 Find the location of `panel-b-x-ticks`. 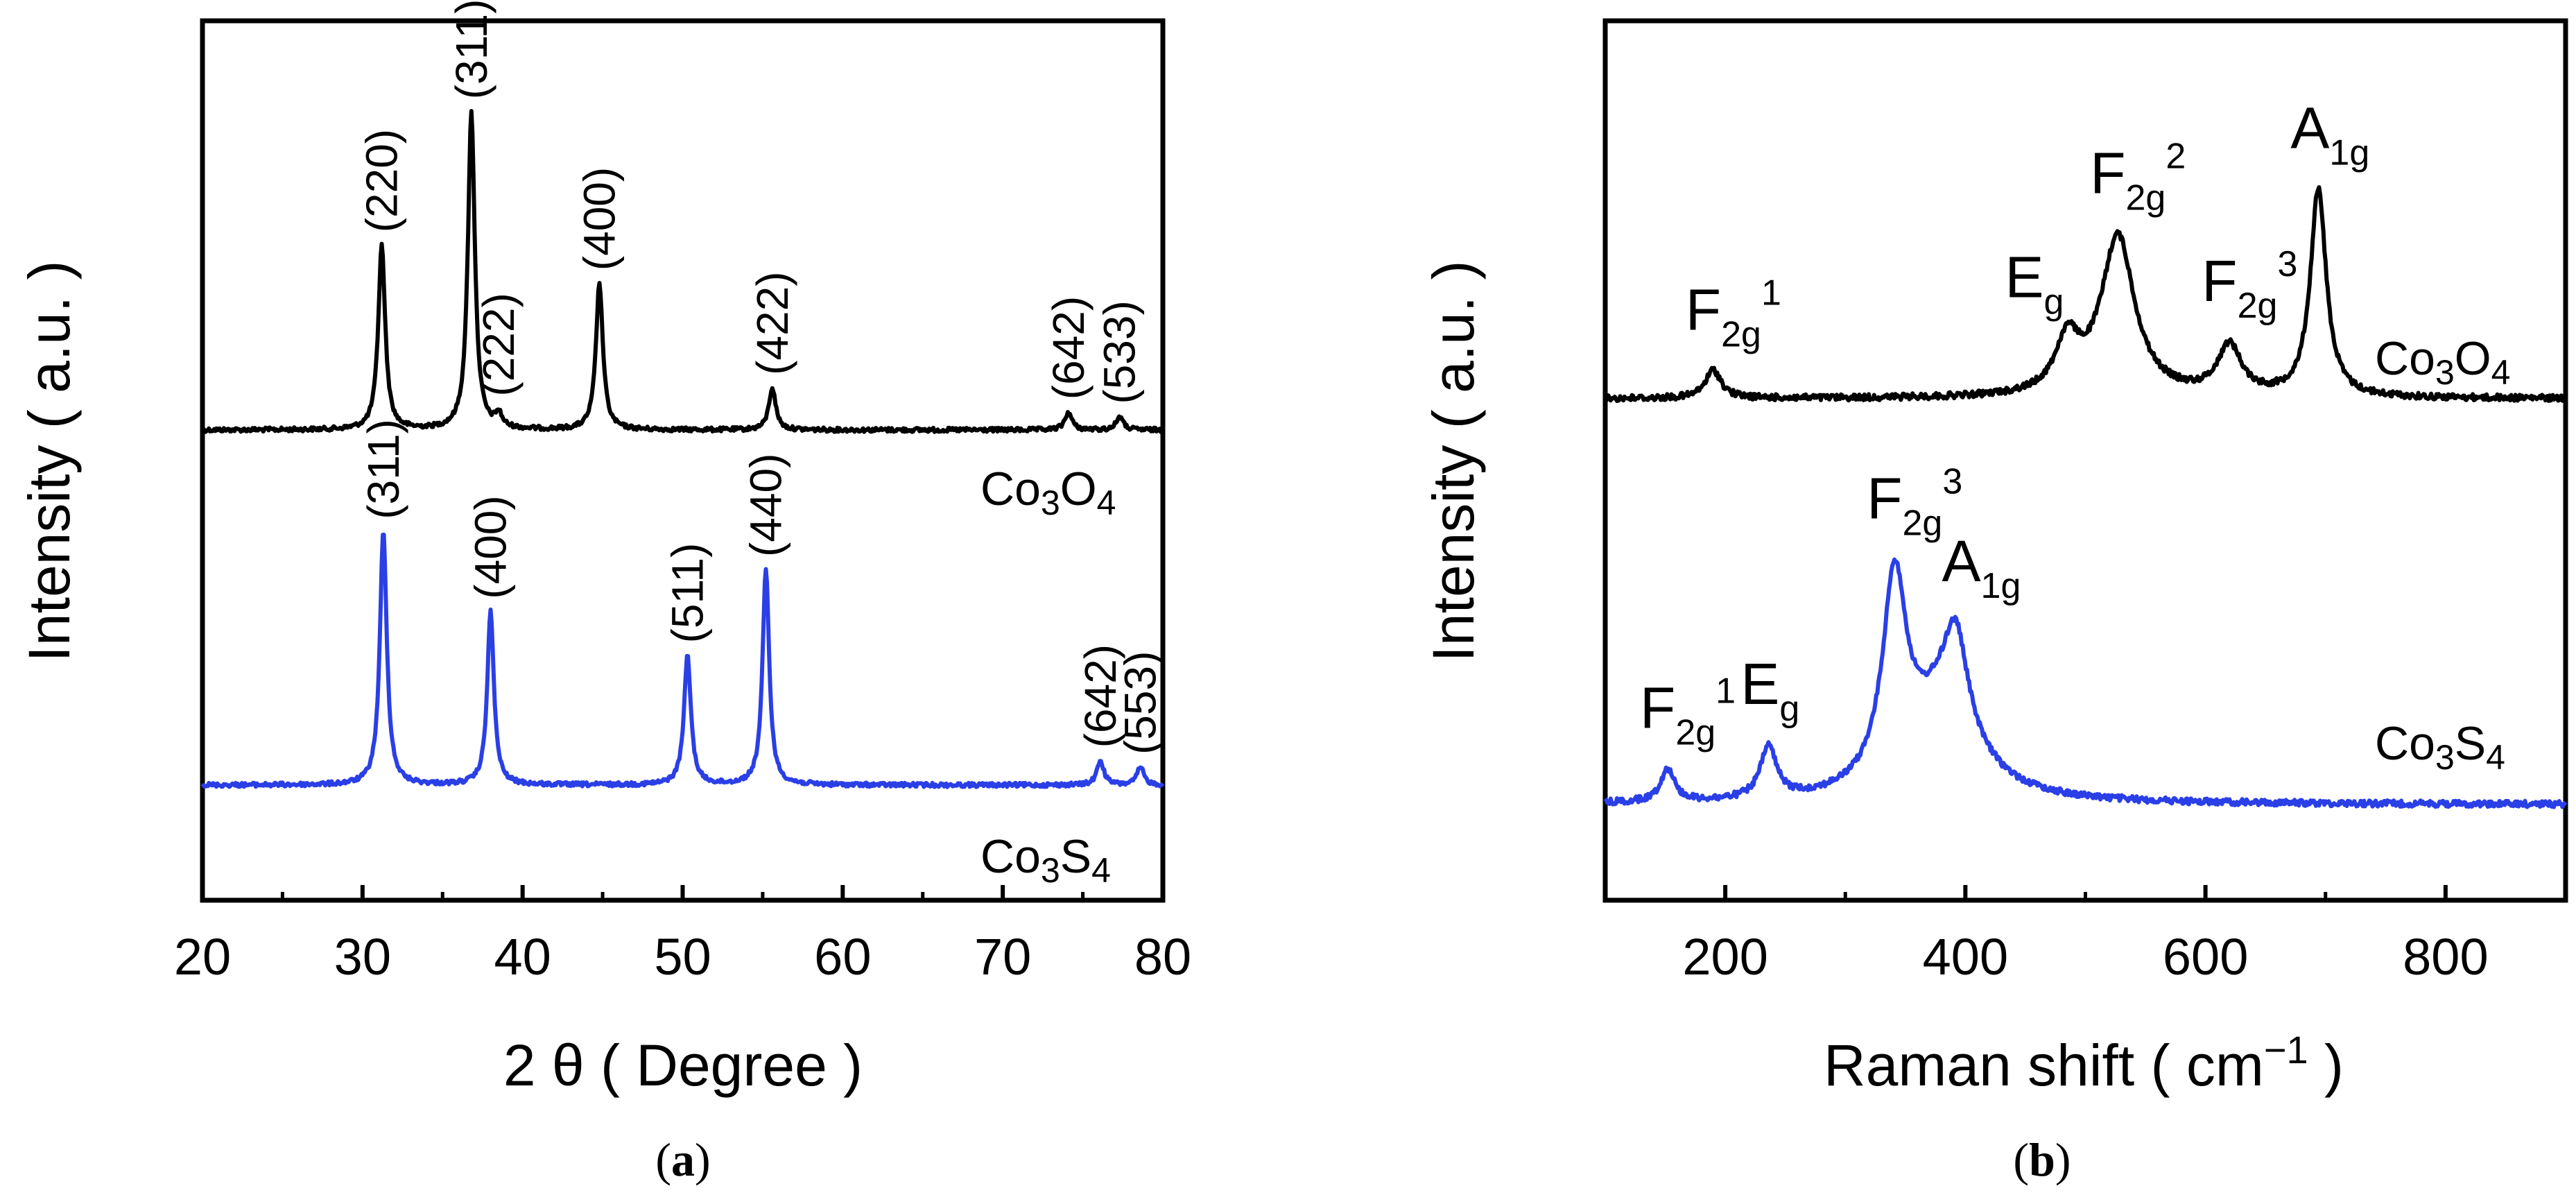

panel-b-x-ticks is located at coordinates (2085, 892).